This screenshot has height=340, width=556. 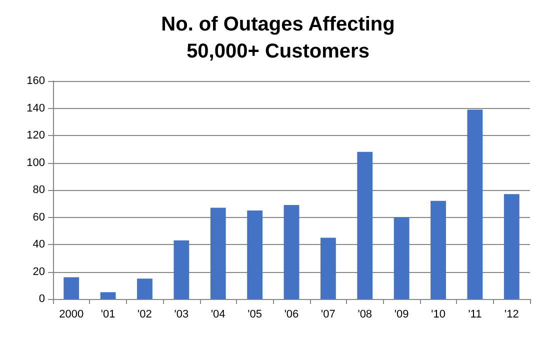 What do you see at coordinates (145, 314) in the screenshot?
I see `x-tick-label: '02` at bounding box center [145, 314].